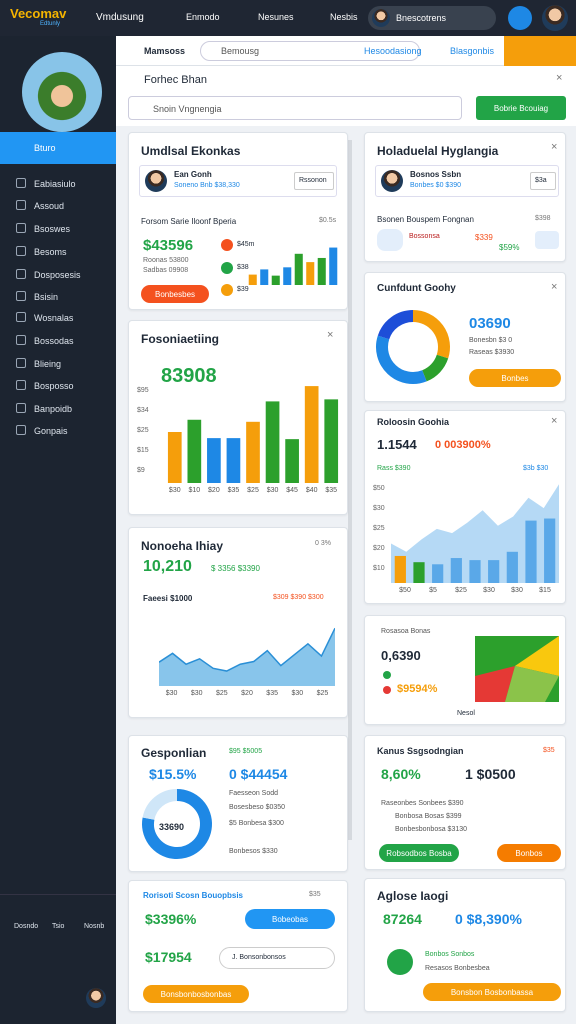 This screenshot has width=576, height=1024. I want to click on nav-item: Vmdusung, so click(120, 17).